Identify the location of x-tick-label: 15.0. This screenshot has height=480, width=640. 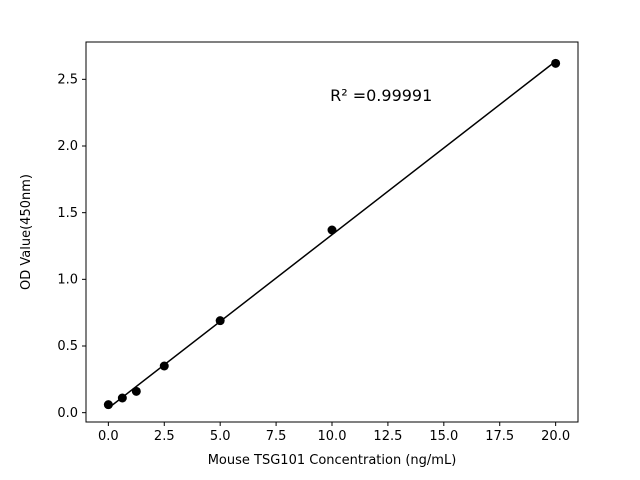
(443, 436).